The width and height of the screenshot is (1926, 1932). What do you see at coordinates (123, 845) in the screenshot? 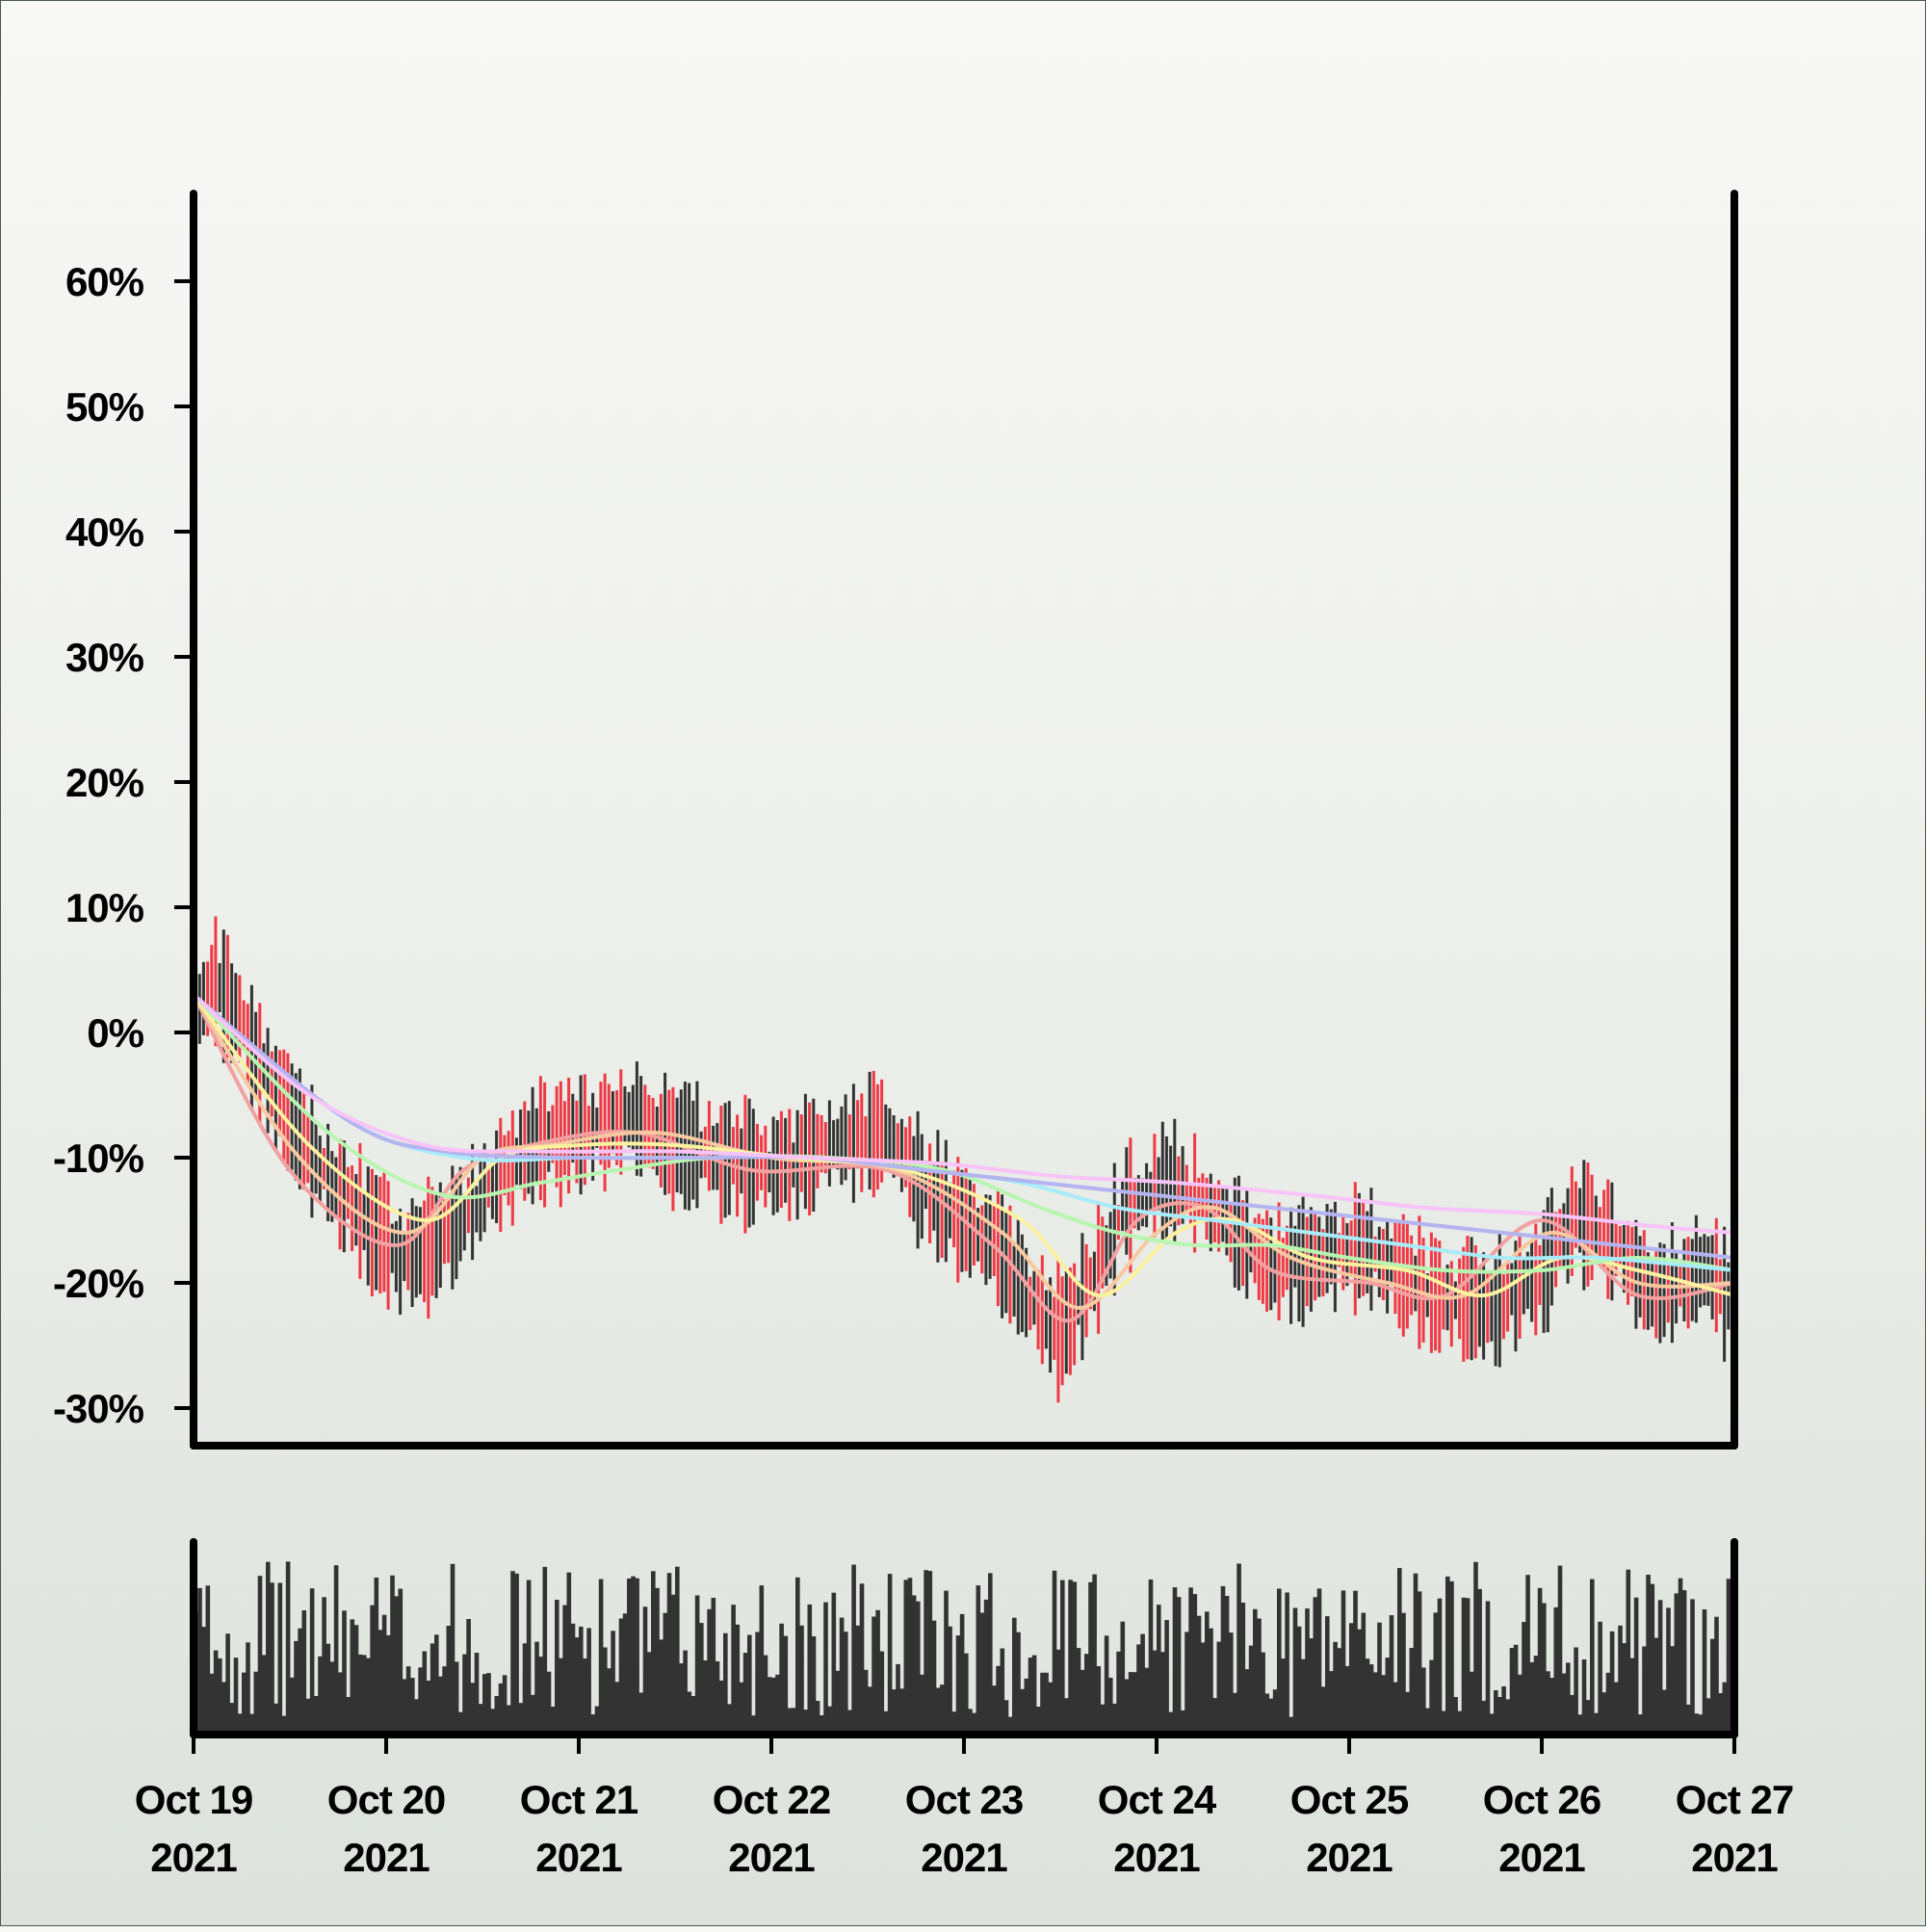
I see `y-axis-ticks: 60% 50% 40% 30% 20% 10% 0% -10% -20% -30%` at bounding box center [123, 845].